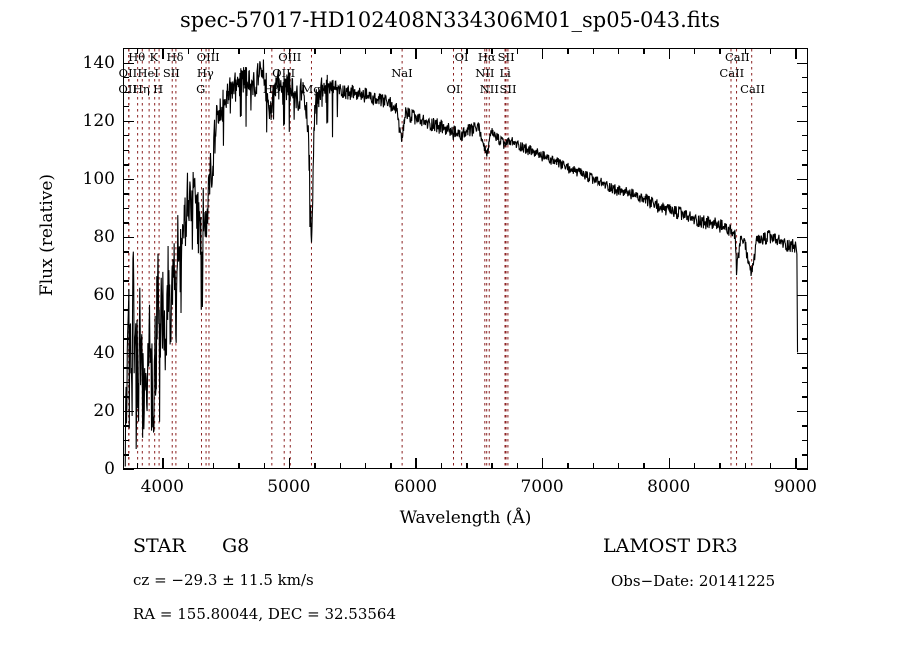 This screenshot has height=649, width=900. What do you see at coordinates (175, 57) in the screenshot?
I see `spectral-line-label-h-4101: Hδ` at bounding box center [175, 57].